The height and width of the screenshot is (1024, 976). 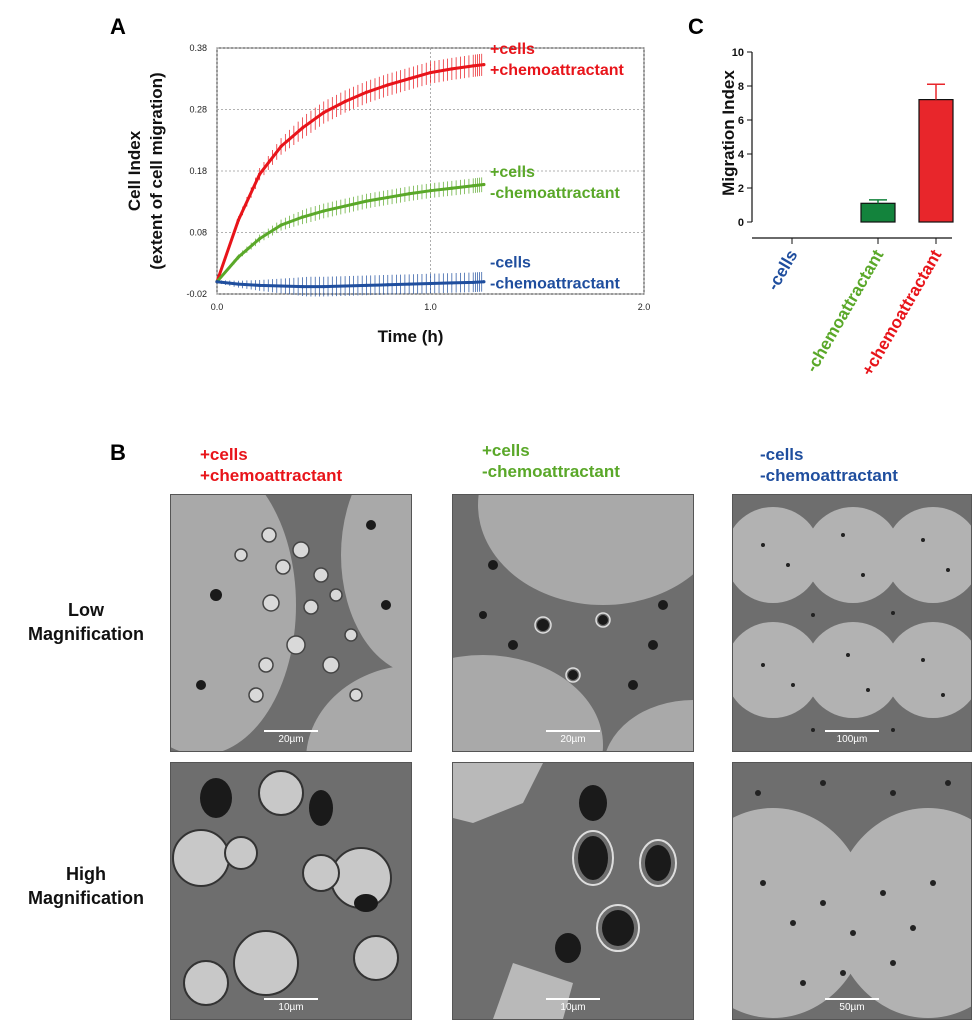 I want to click on x-tick-label: 0.0, so click(x=217, y=307).